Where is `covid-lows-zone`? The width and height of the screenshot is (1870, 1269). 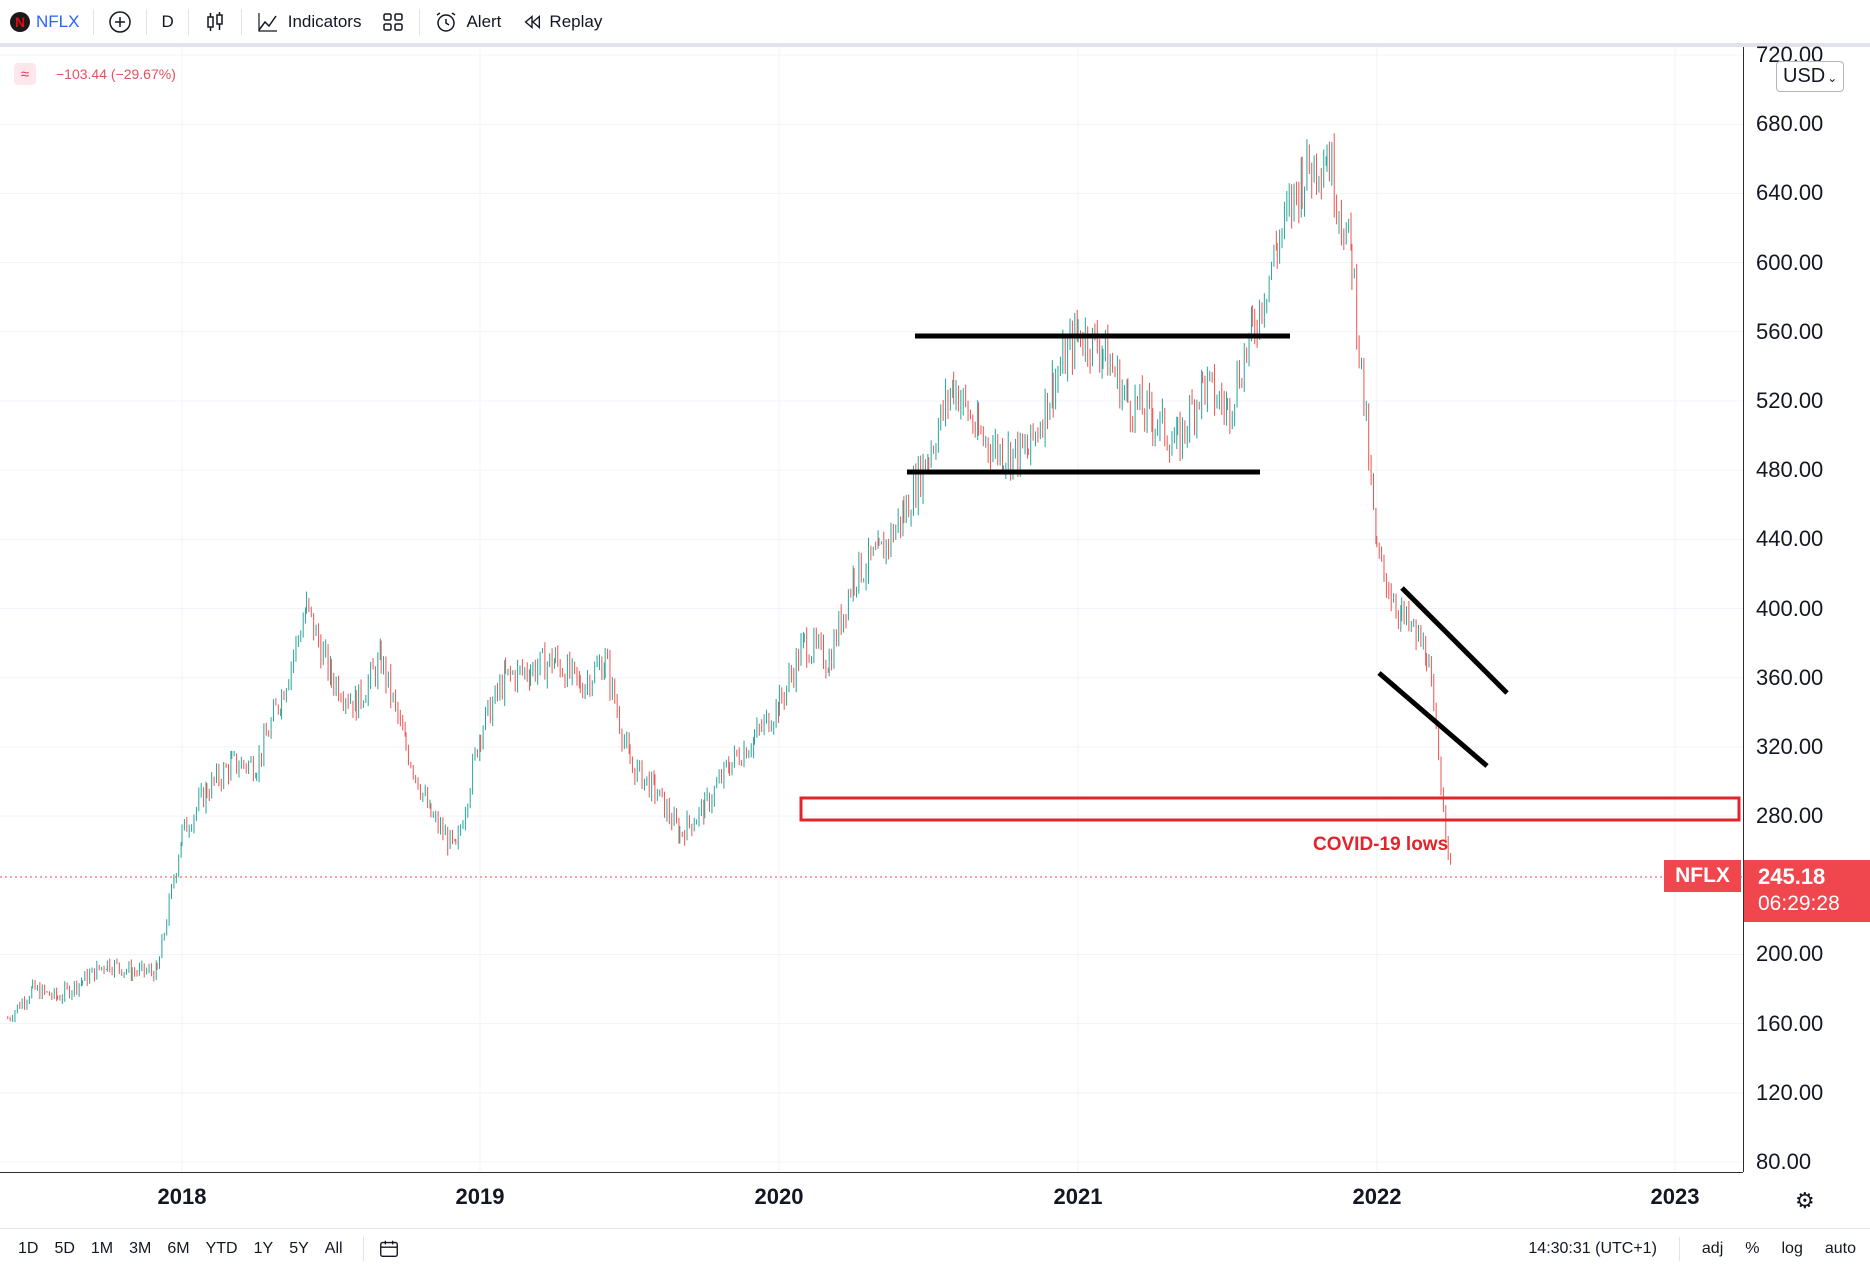
covid-lows-zone is located at coordinates (1270, 809).